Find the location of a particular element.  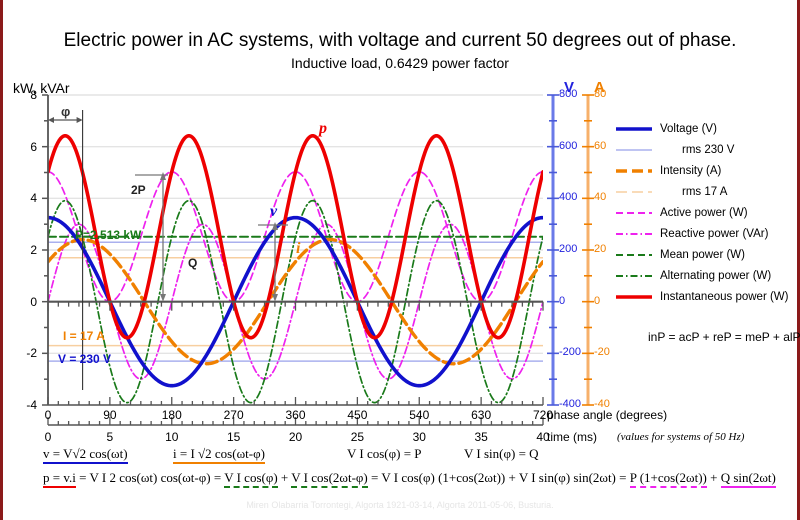

x-tick-deg-360: 360 is located at coordinates (295, 415).